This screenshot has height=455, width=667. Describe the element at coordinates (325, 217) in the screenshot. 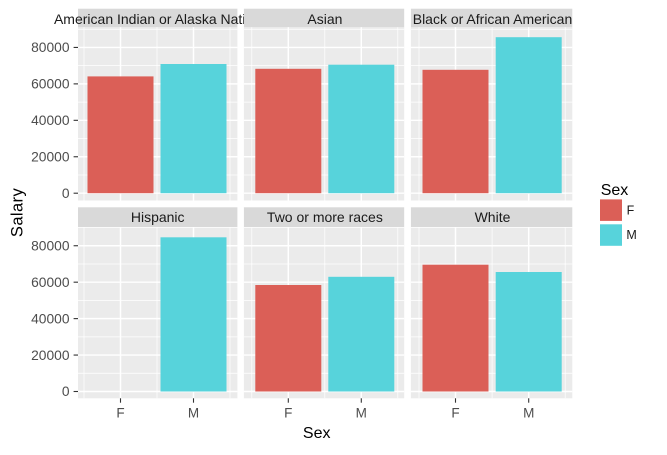

I see `svg-text: Two or more races` at that location.